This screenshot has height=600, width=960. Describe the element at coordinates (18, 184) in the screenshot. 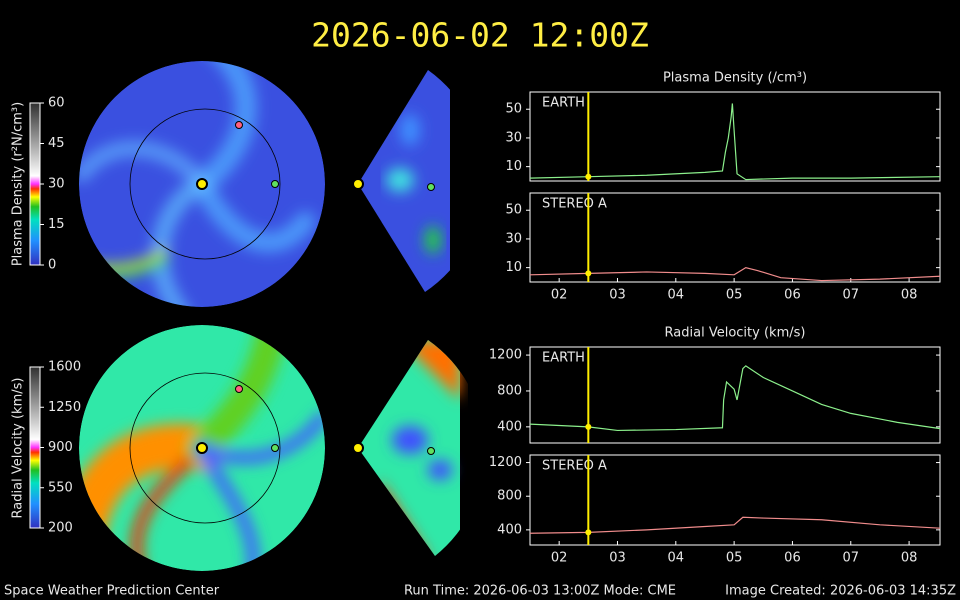

I see `colorbar-label: Plasma Density (r²N/cm³)` at that location.